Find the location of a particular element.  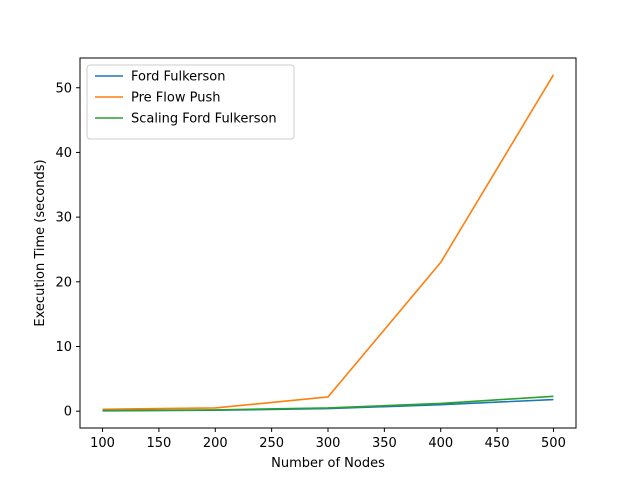

x-tick-label: 100 is located at coordinates (102, 443).